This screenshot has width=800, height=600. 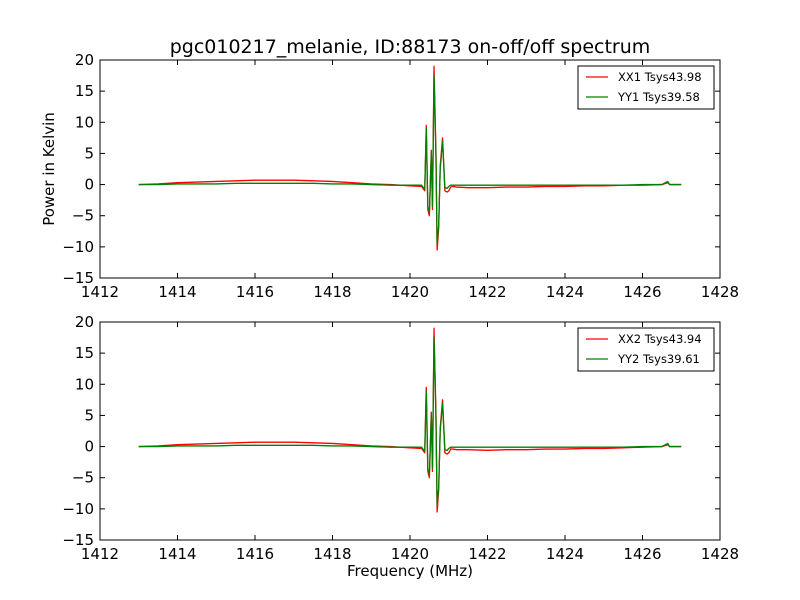 What do you see at coordinates (658, 359) in the screenshot?
I see `legend-label: YY2 Tsys39.61` at bounding box center [658, 359].